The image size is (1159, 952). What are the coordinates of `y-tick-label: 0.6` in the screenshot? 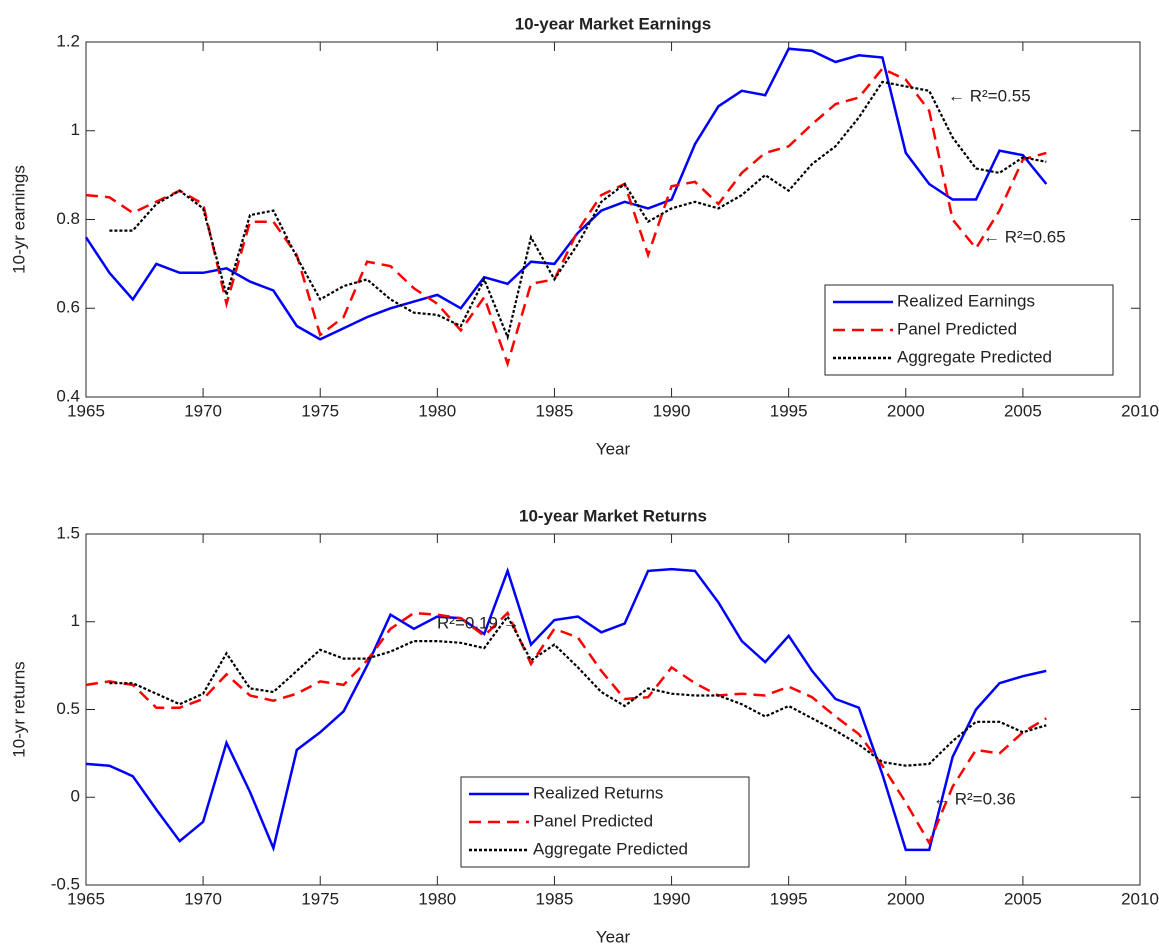 It's located at (68, 307).